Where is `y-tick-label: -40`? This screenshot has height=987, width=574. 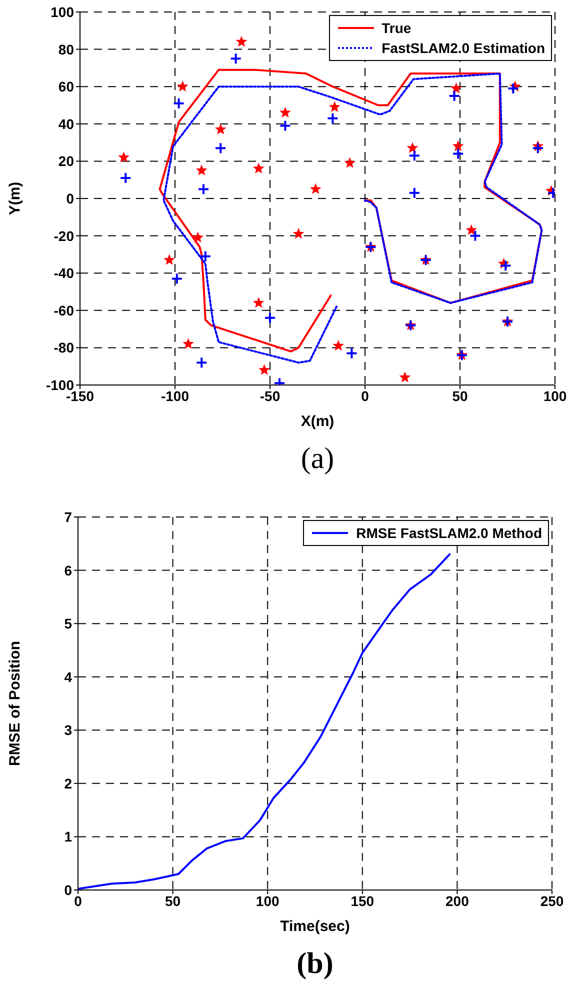
y-tick-label: -40 is located at coordinates (64, 273).